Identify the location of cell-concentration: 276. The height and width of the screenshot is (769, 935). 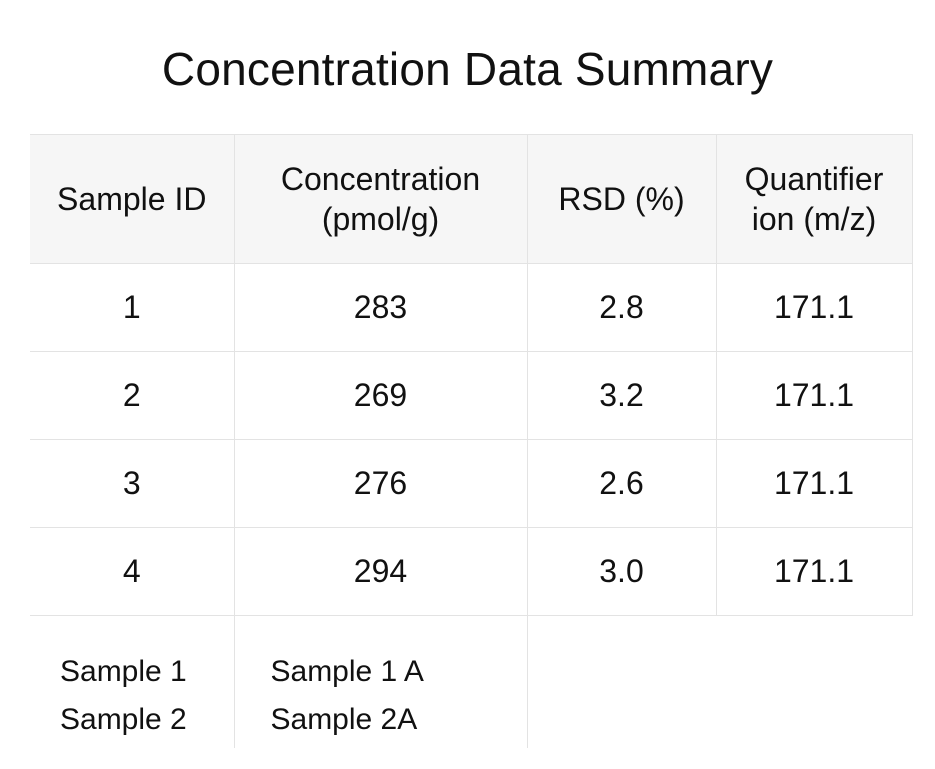
(380, 483).